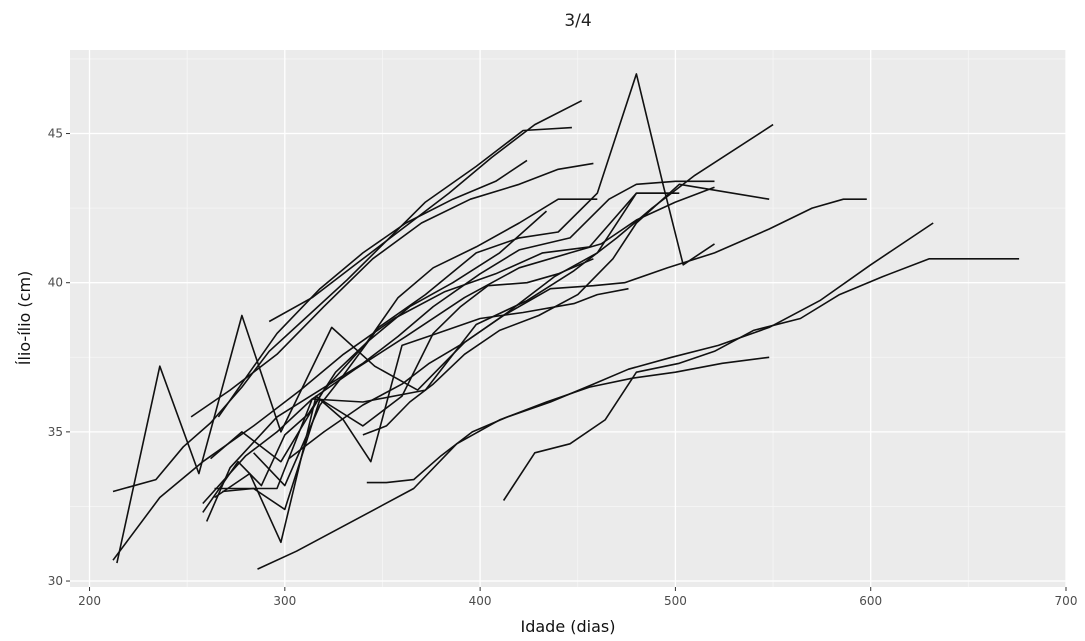 Image resolution: width=1085 pixels, height=641 pixels. I want to click on x-tick-label: 400, so click(480, 601).